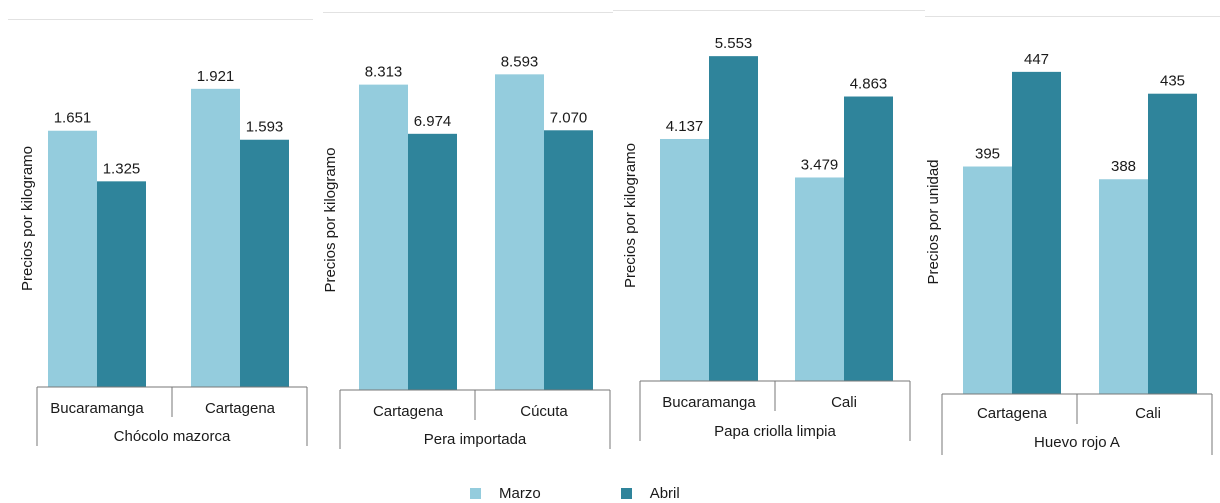 The height and width of the screenshot is (503, 1220). What do you see at coordinates (568, 260) in the screenshot?
I see `bar-abril-cúcuta` at bounding box center [568, 260].